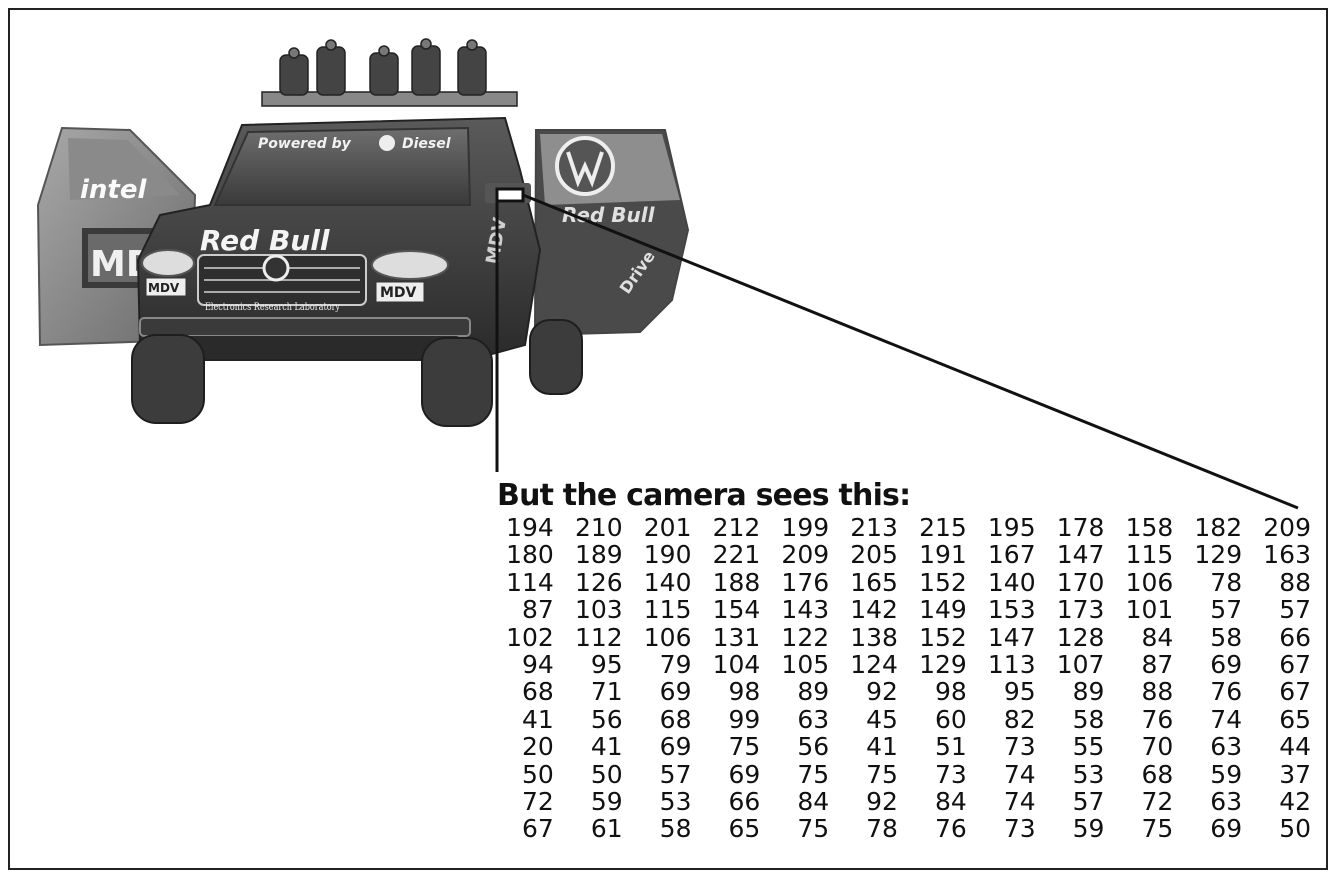 Image resolution: width=1338 pixels, height=880 pixels. Describe the element at coordinates (1149, 610) in the screenshot. I see `pixel-value-cell: 101` at that location.